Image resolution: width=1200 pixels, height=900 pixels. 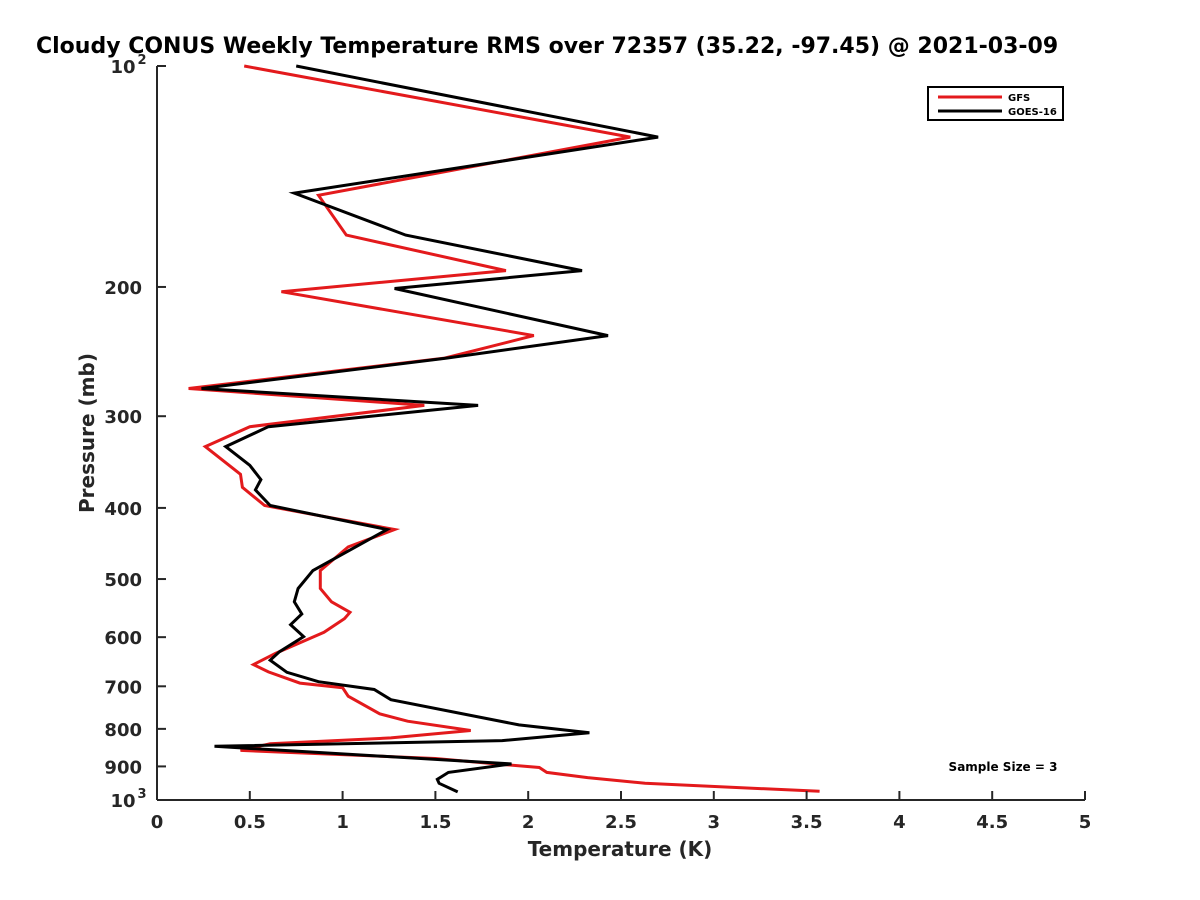 What do you see at coordinates (995, 103) in the screenshot?
I see `legend-box` at bounding box center [995, 103].